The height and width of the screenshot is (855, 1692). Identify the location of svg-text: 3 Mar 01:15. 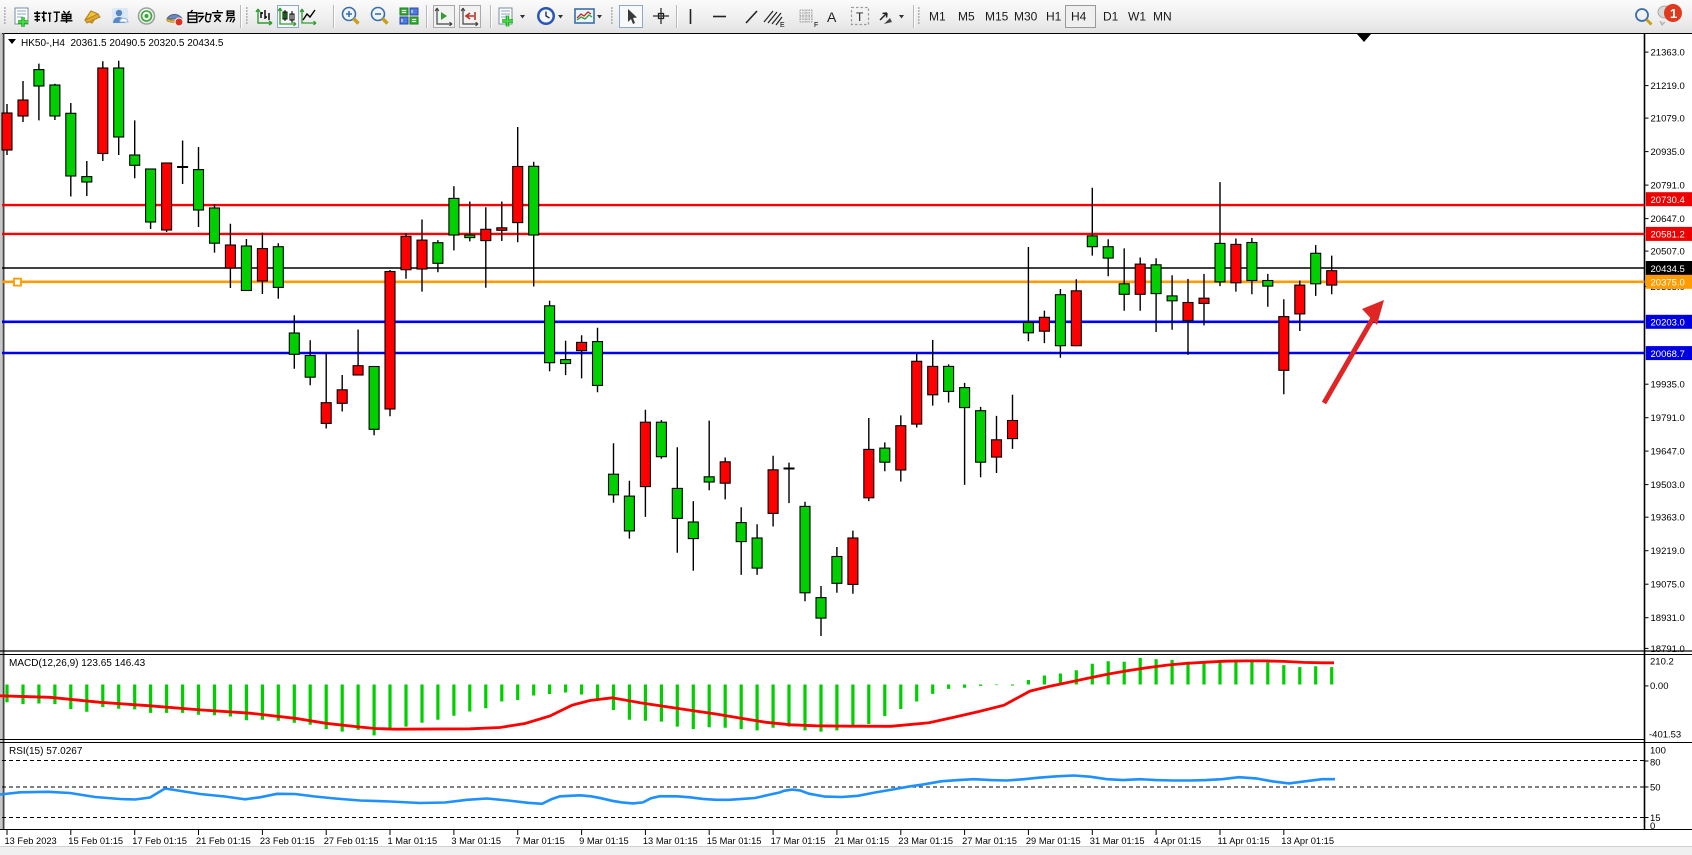
(476, 841).